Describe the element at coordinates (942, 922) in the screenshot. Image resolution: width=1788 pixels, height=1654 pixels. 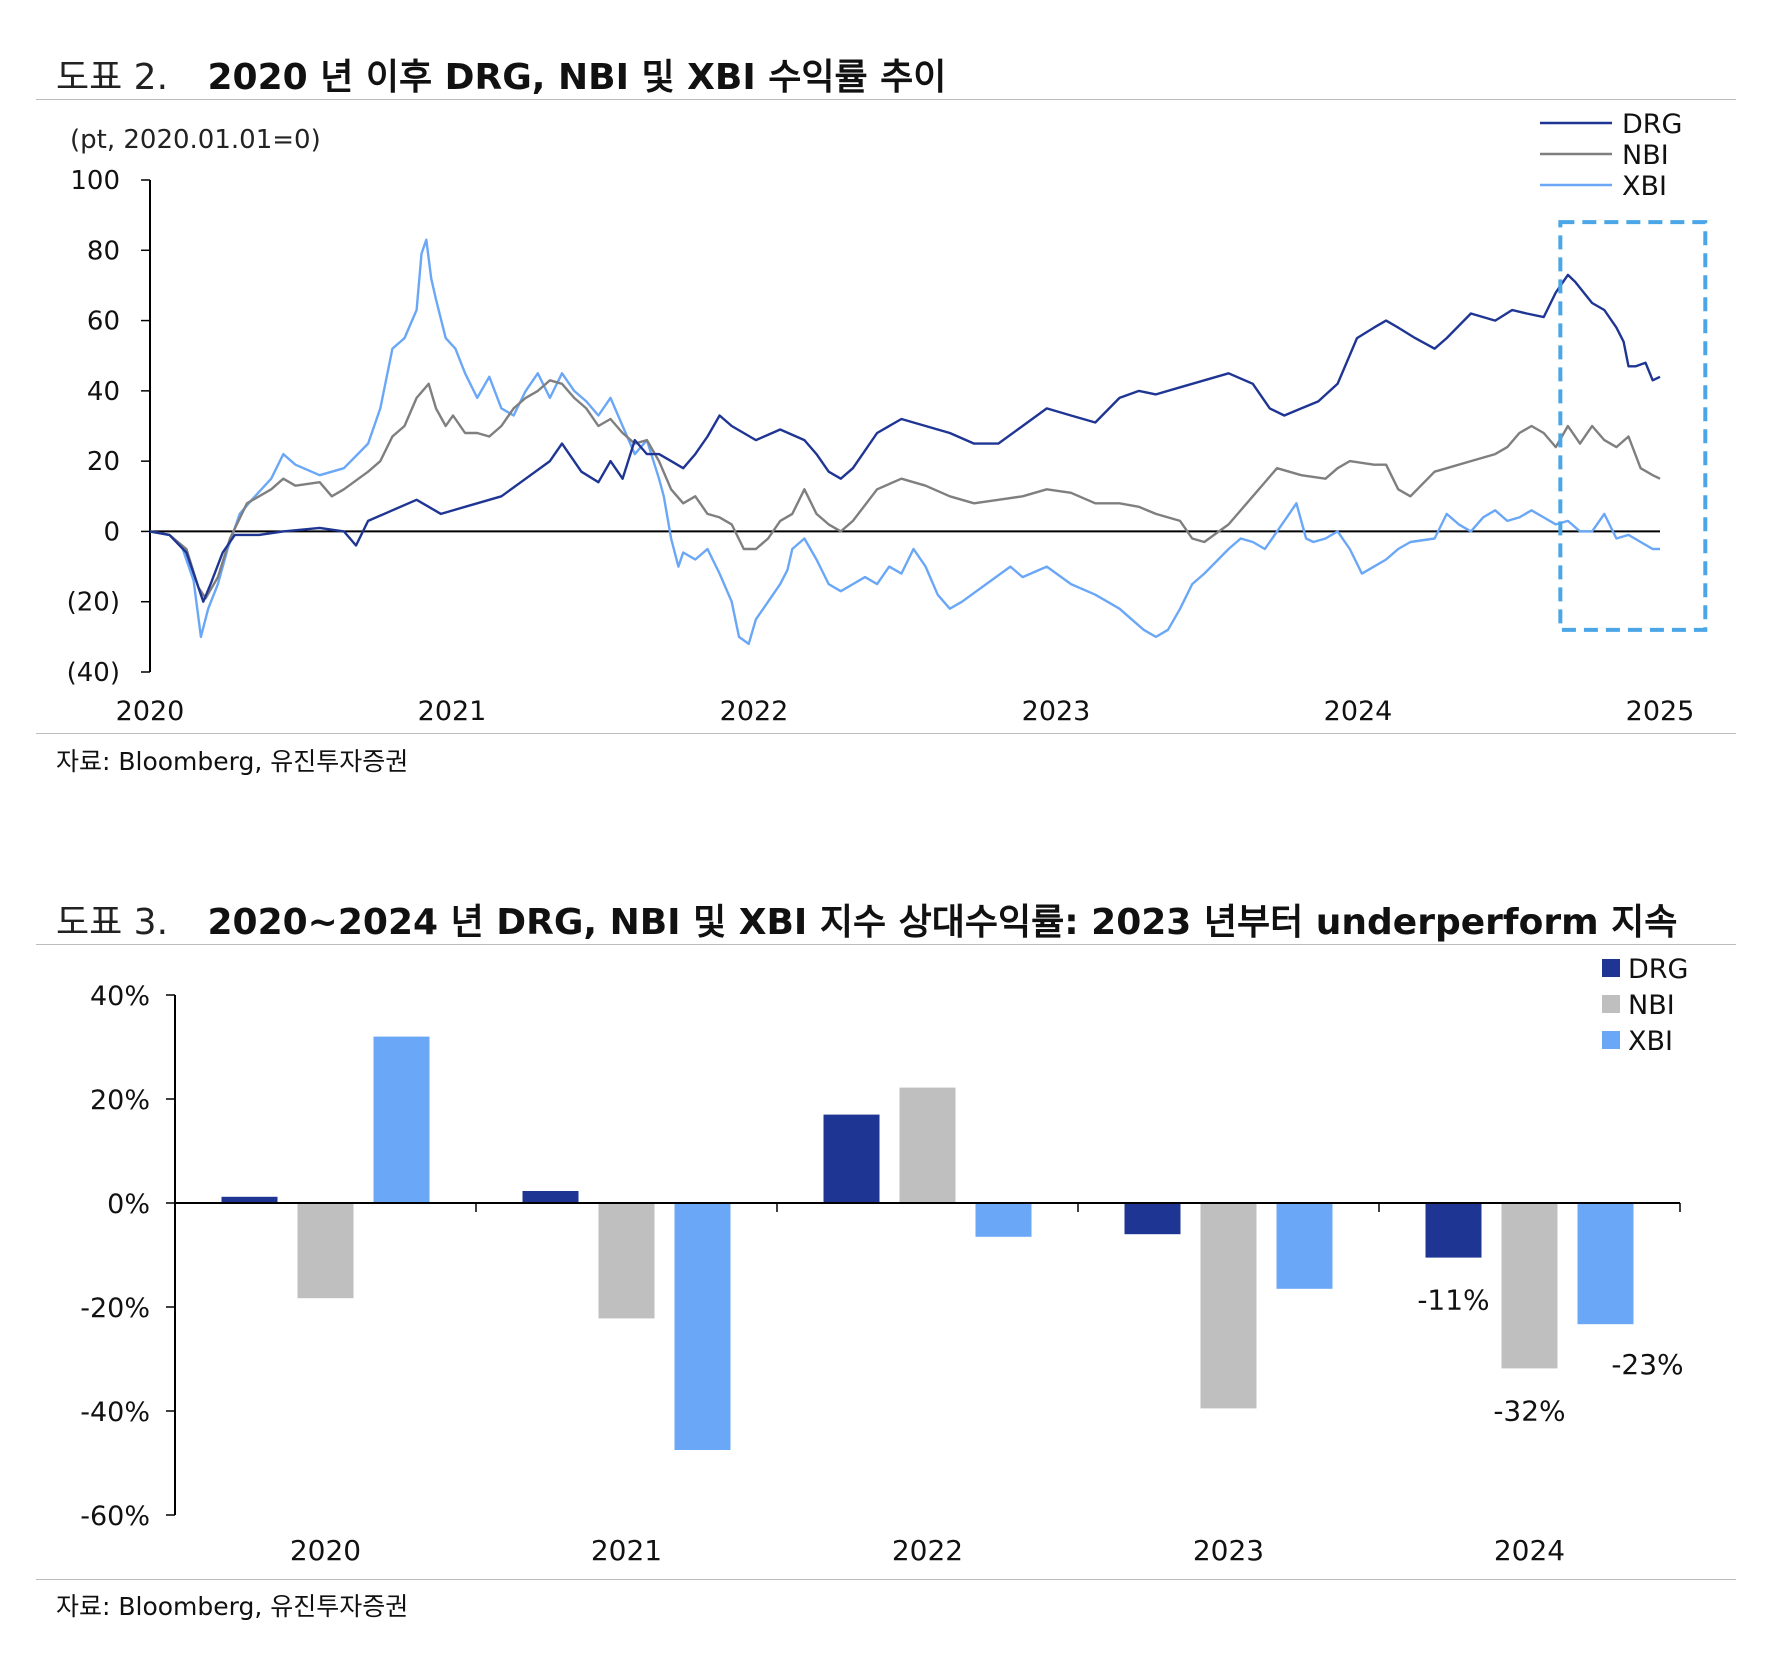
I see `figure-3-heading: 2020~2024 년 DRG, NBI 및 XBI 지수 상대수익률` at that location.